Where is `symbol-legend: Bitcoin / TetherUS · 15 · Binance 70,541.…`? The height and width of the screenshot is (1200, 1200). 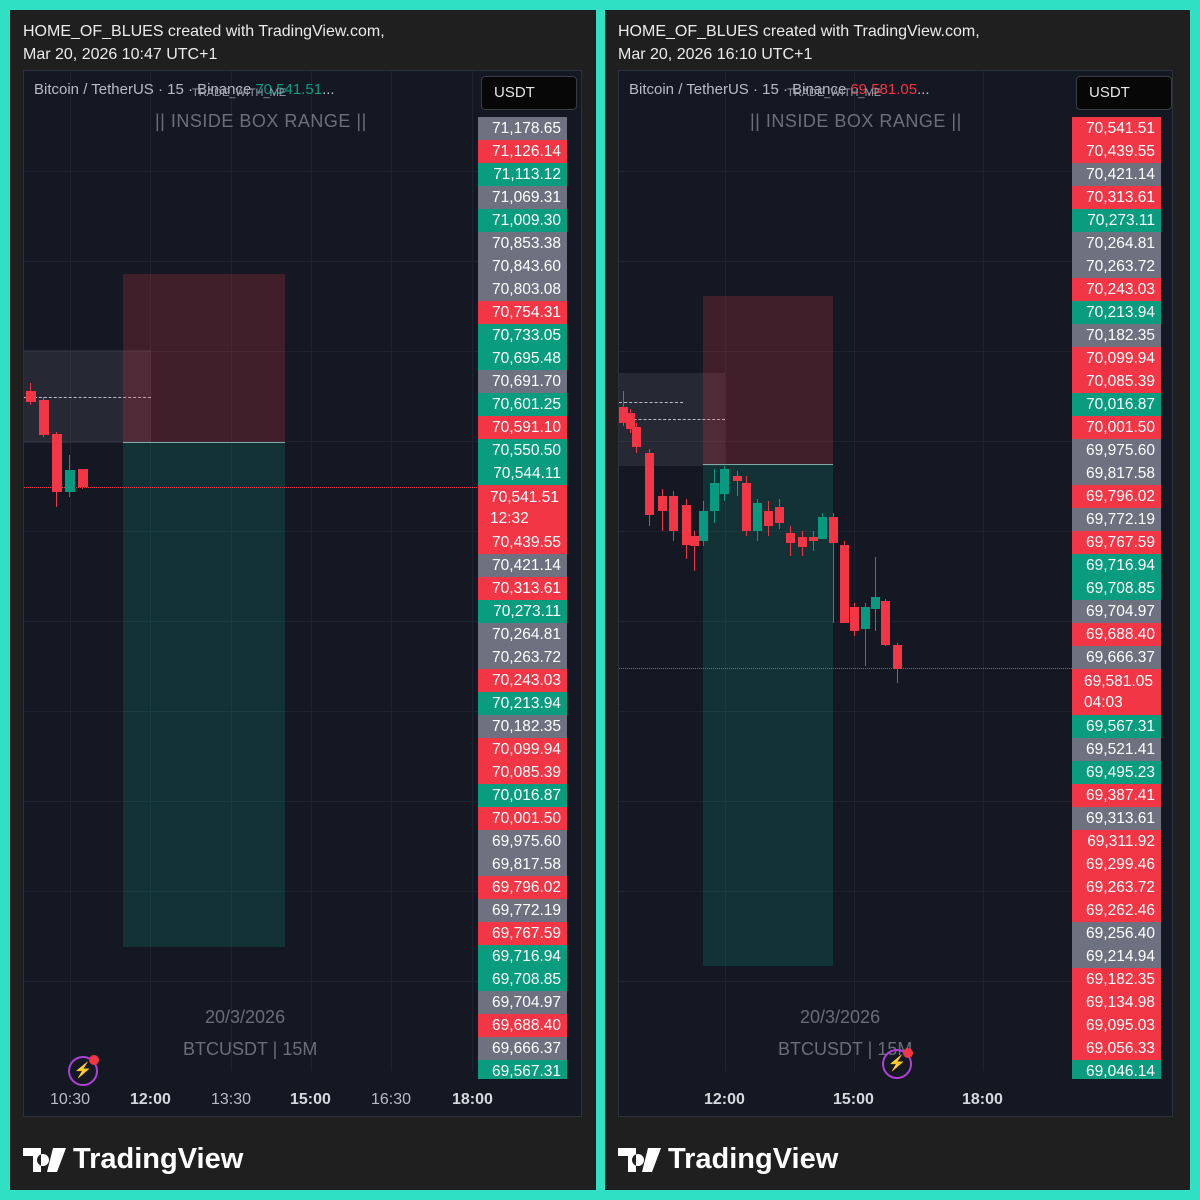
symbol-legend: Bitcoin / TetherUS · 15 · Binance 70,541.… is located at coordinates (184, 89).